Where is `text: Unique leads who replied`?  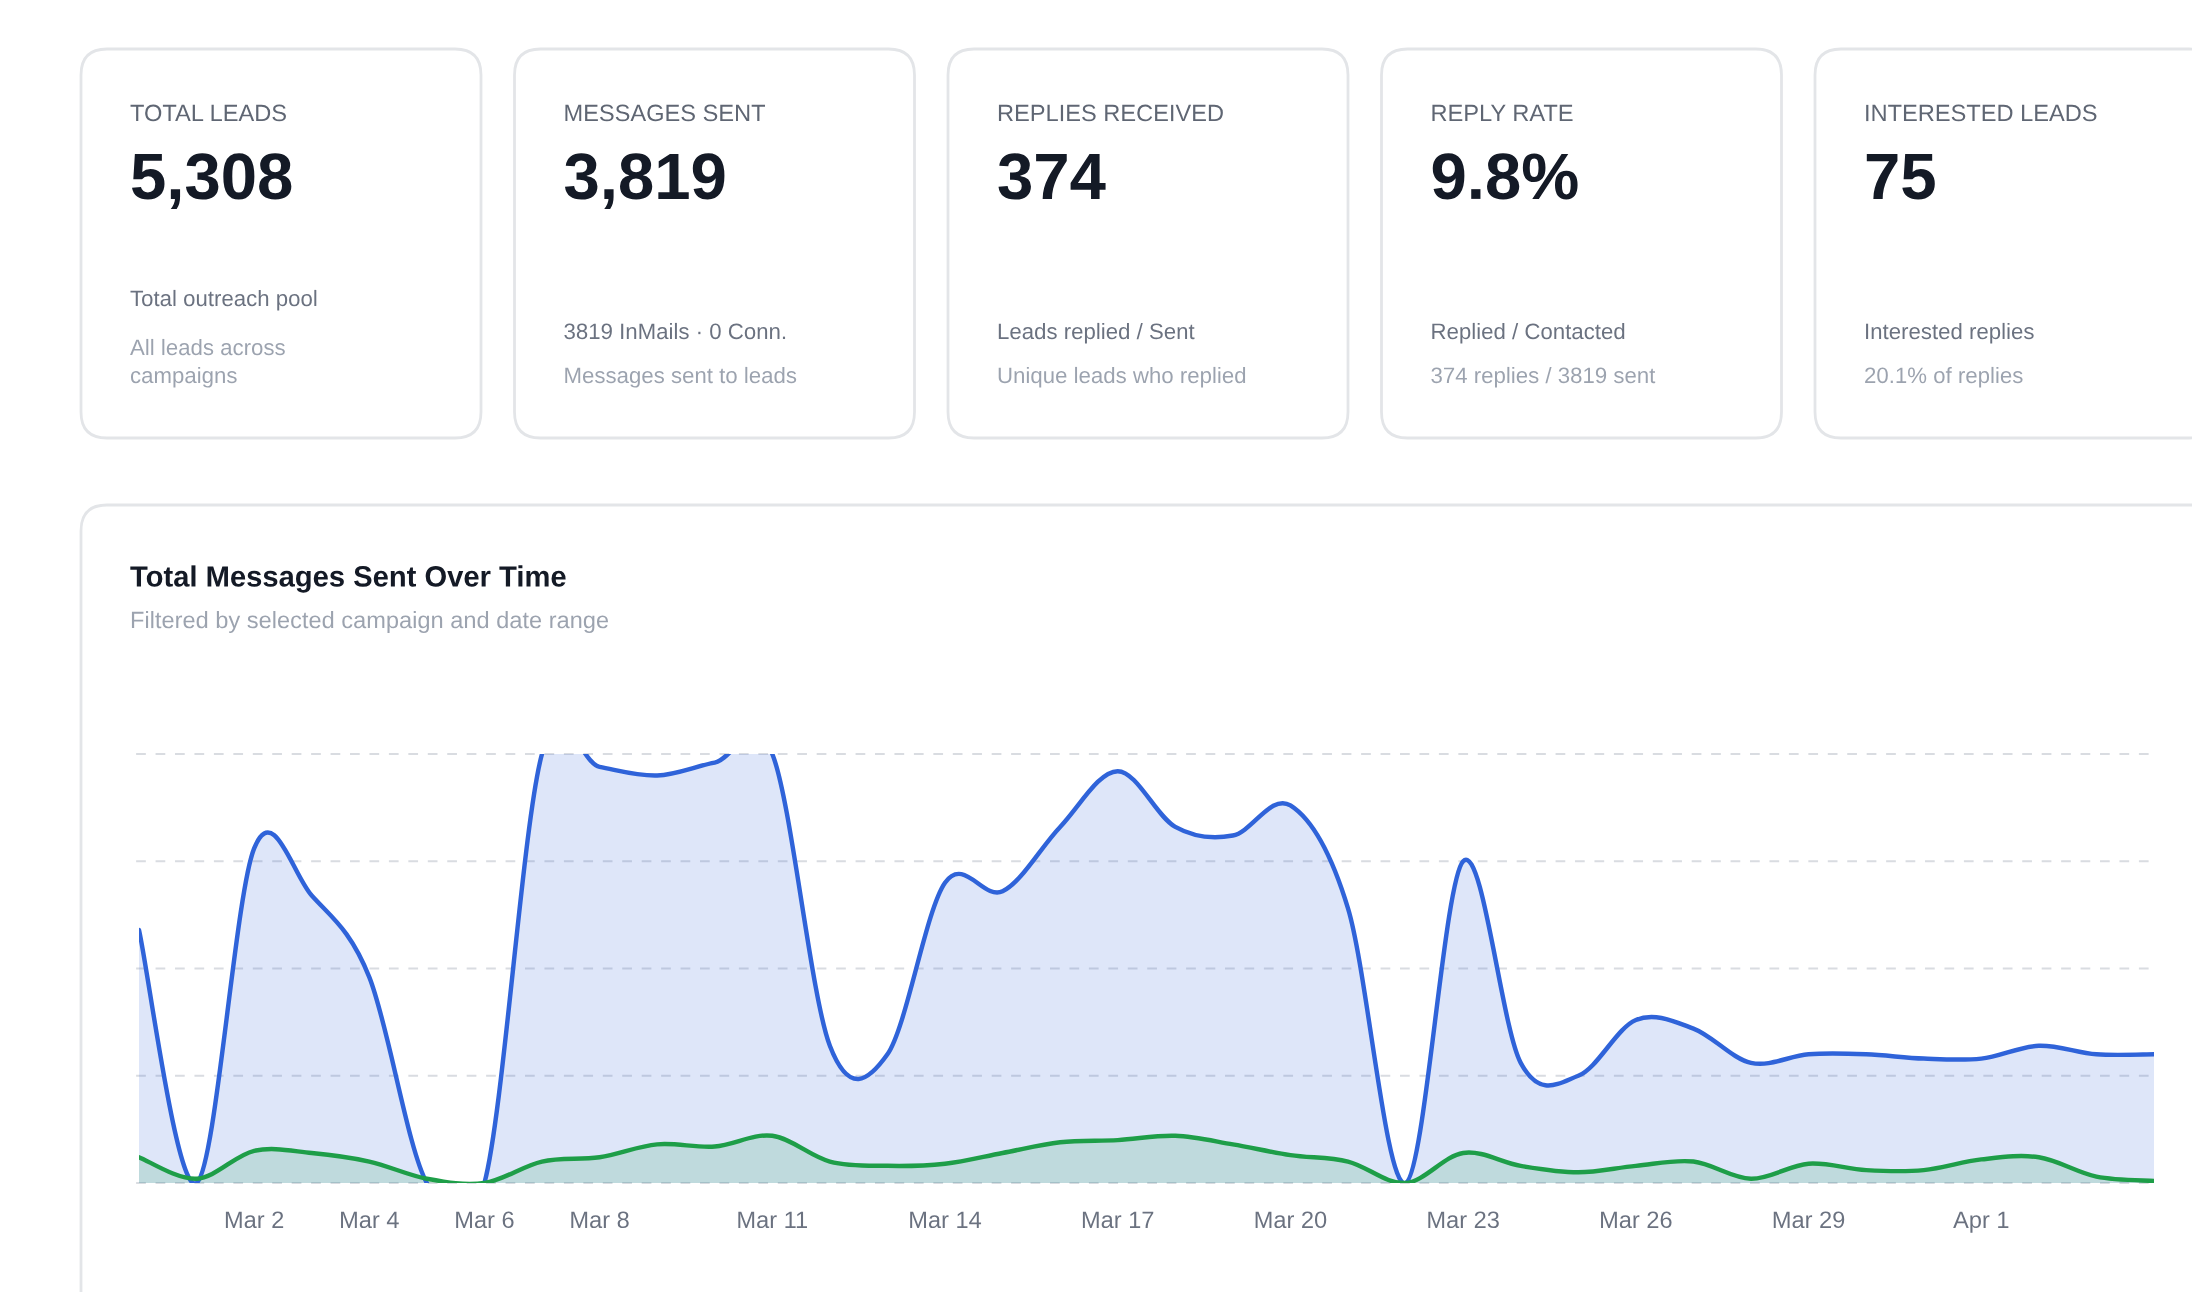
text: Unique leads who replied is located at coordinates (1122, 377).